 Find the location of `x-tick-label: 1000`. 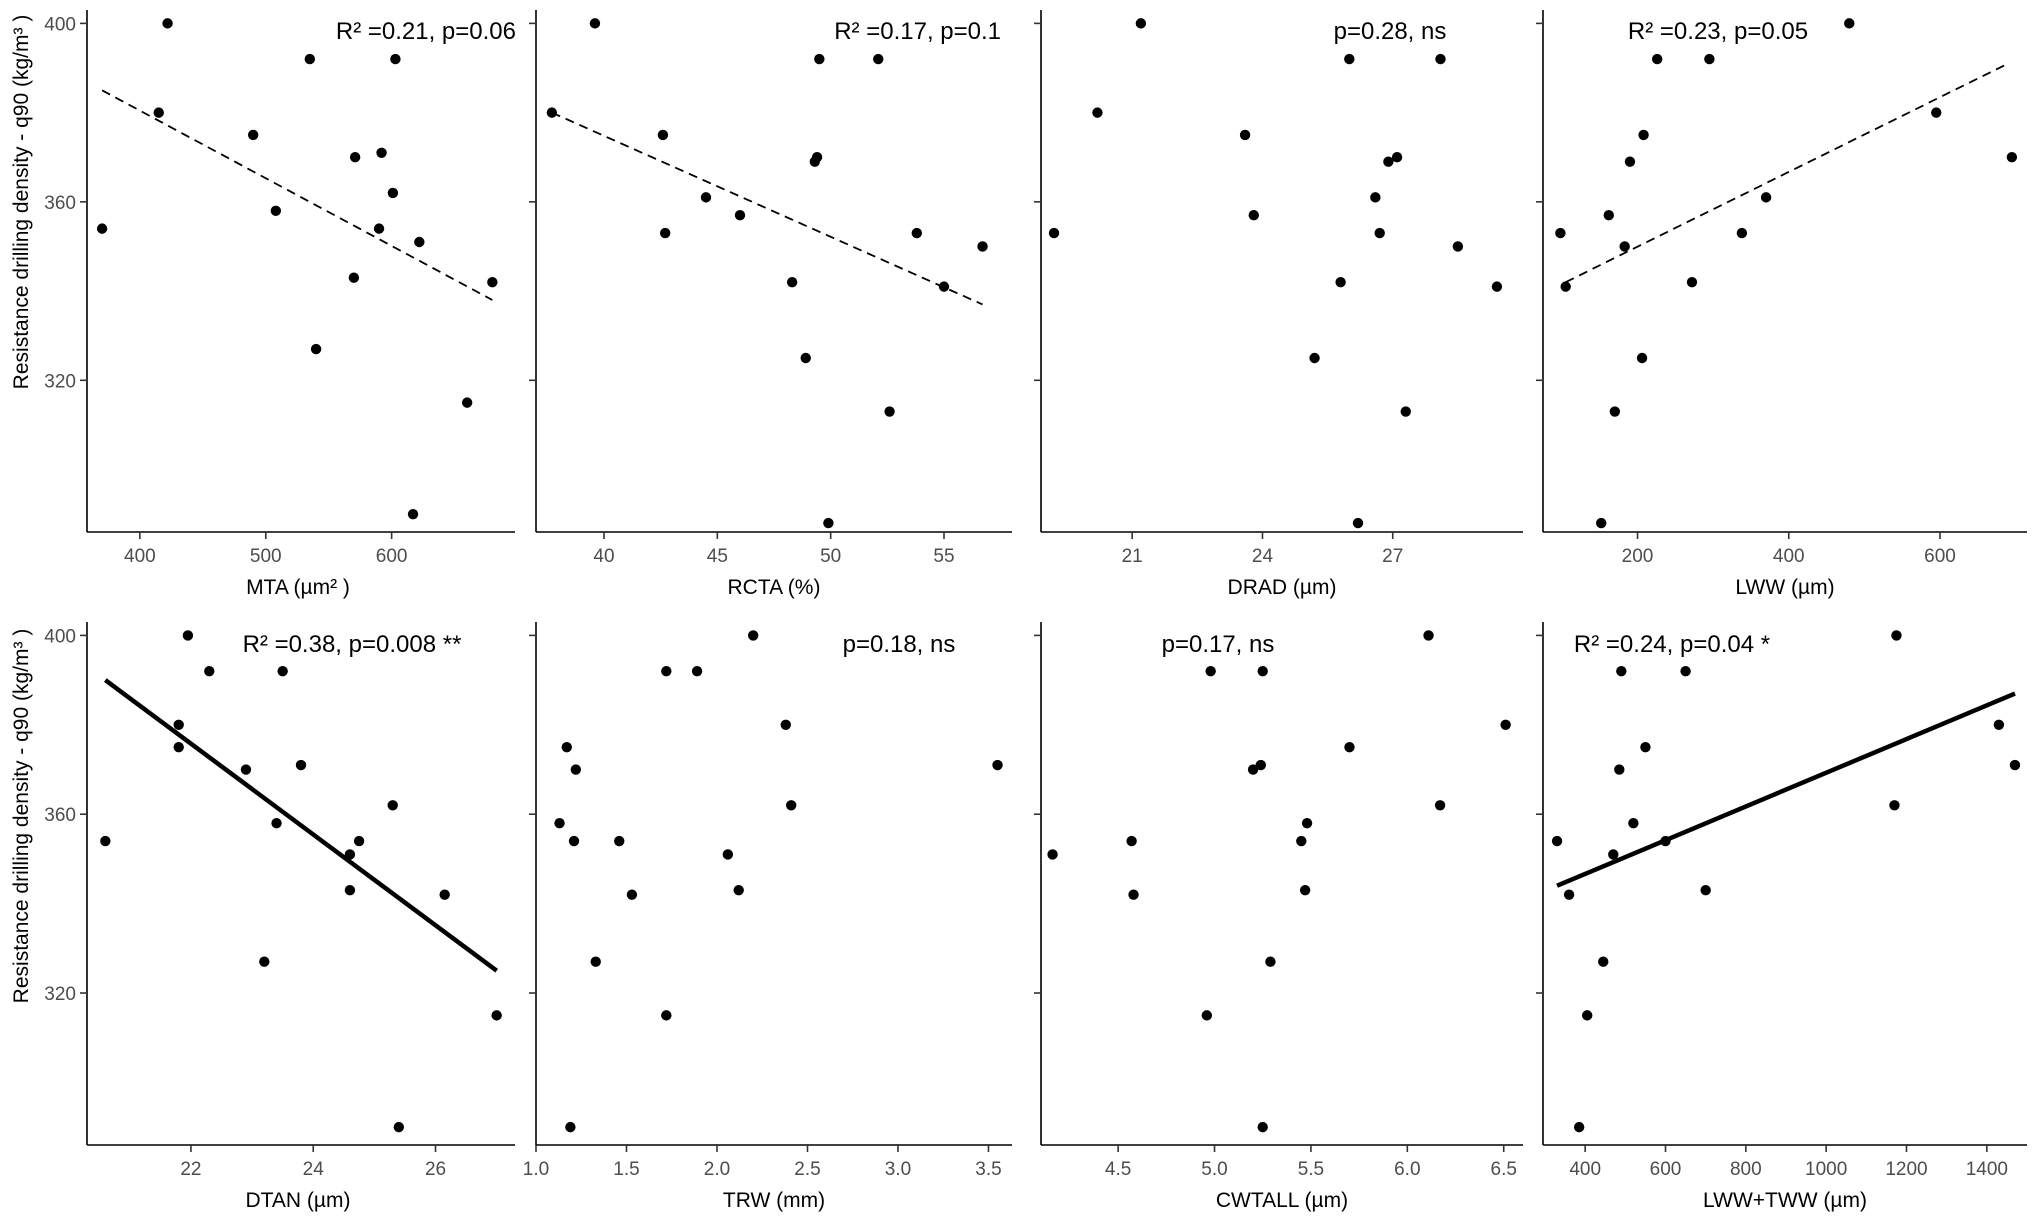

x-tick-label: 1000 is located at coordinates (1826, 1169).